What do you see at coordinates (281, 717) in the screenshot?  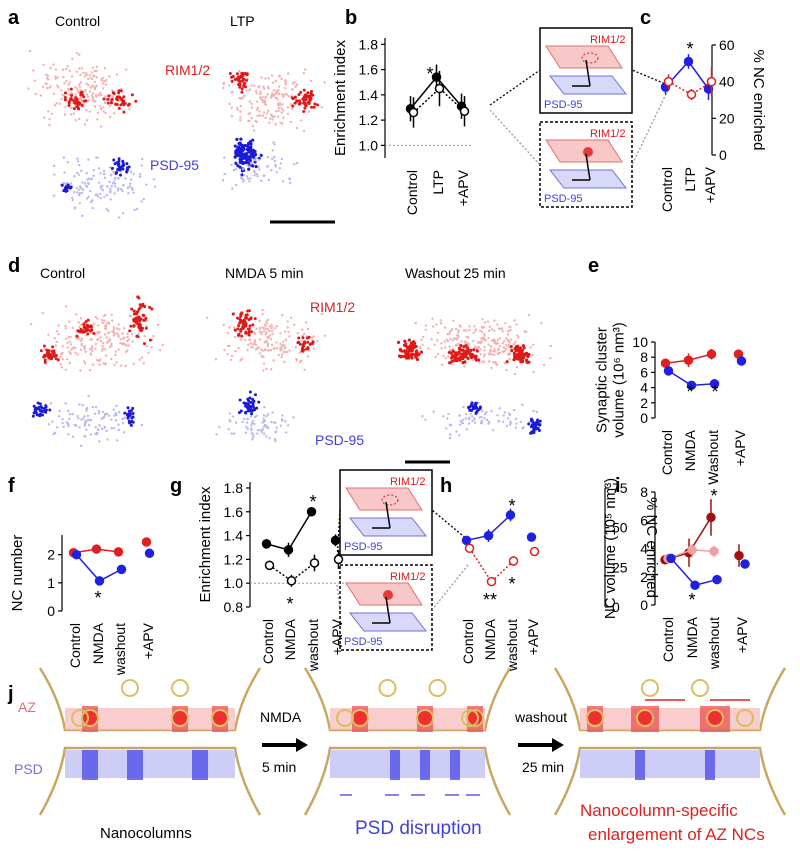 I see `schematic-label: NMDA` at bounding box center [281, 717].